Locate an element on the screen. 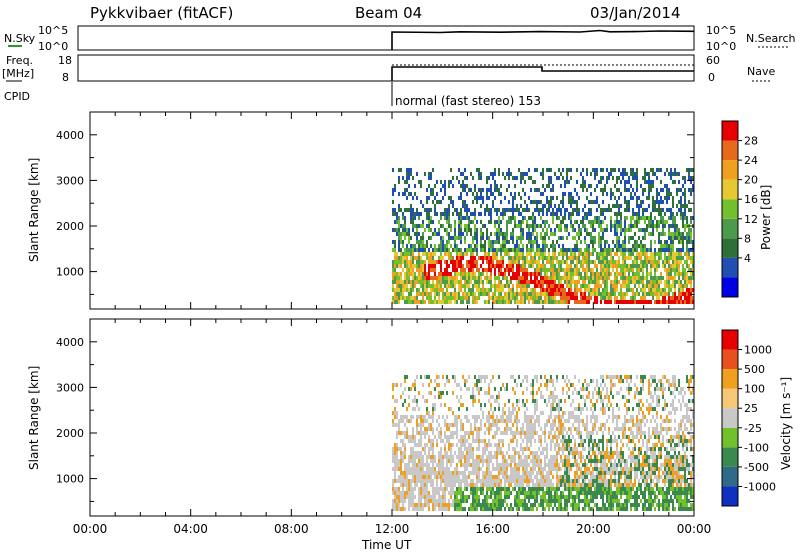 This screenshot has height=558, width=800. power-colorbar-tick-label: 24 is located at coordinates (751, 160).